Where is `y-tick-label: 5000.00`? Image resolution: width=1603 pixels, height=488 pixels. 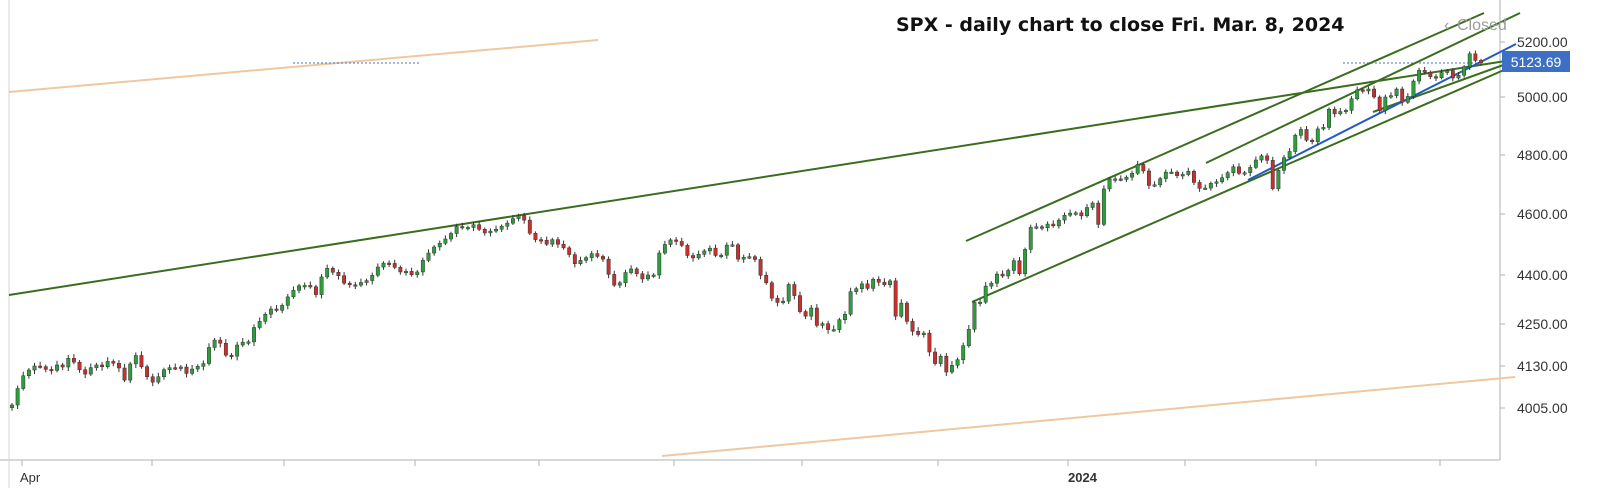
y-tick-label: 5000.00 is located at coordinates (1542, 97).